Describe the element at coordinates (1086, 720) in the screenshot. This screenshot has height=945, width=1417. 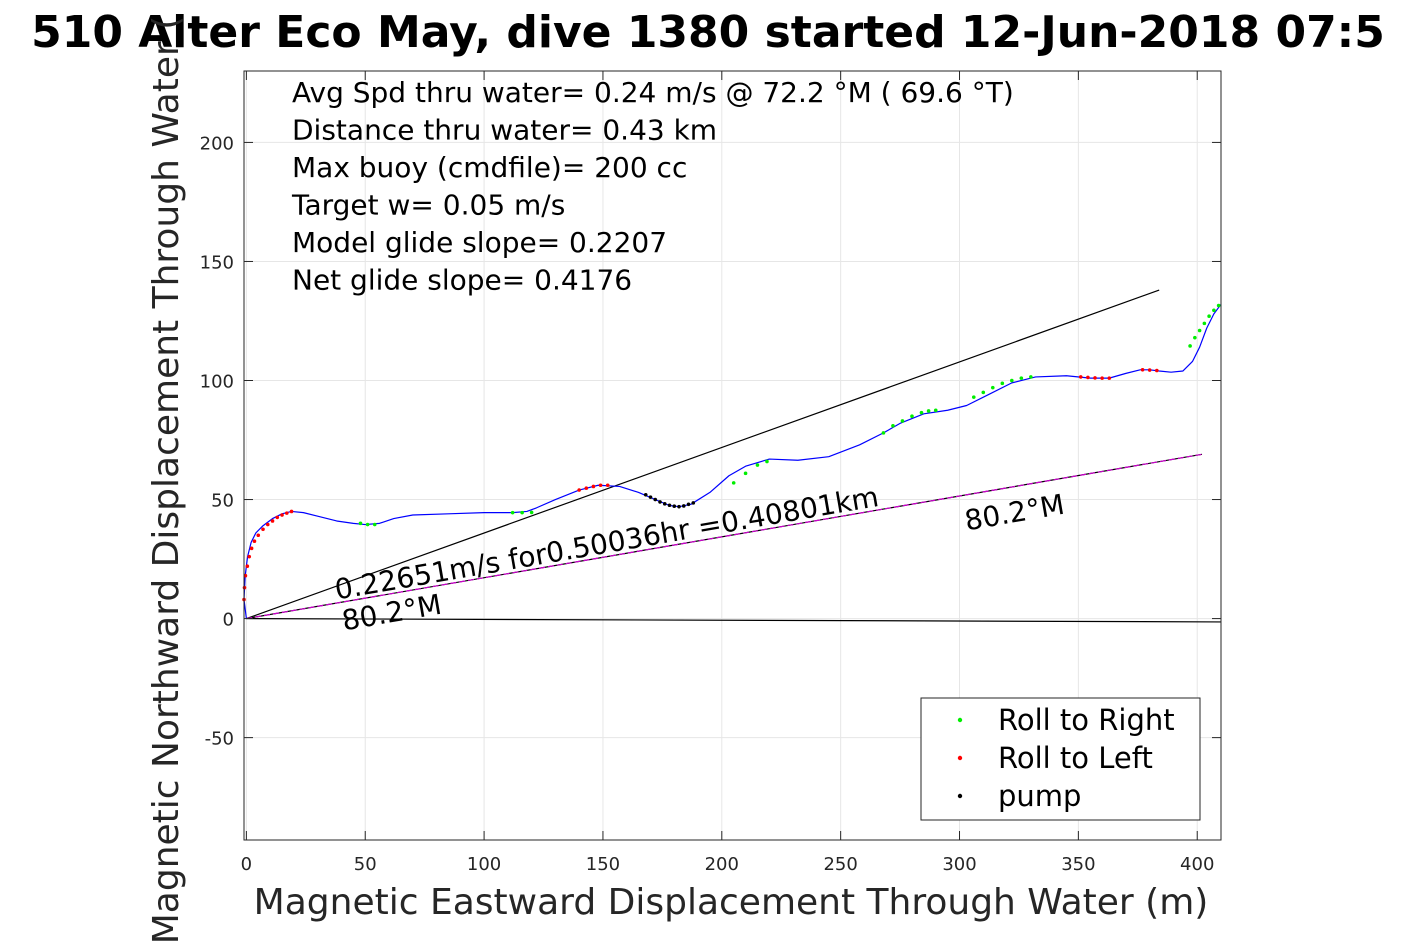
I see `legend-label: Roll to Right` at that location.